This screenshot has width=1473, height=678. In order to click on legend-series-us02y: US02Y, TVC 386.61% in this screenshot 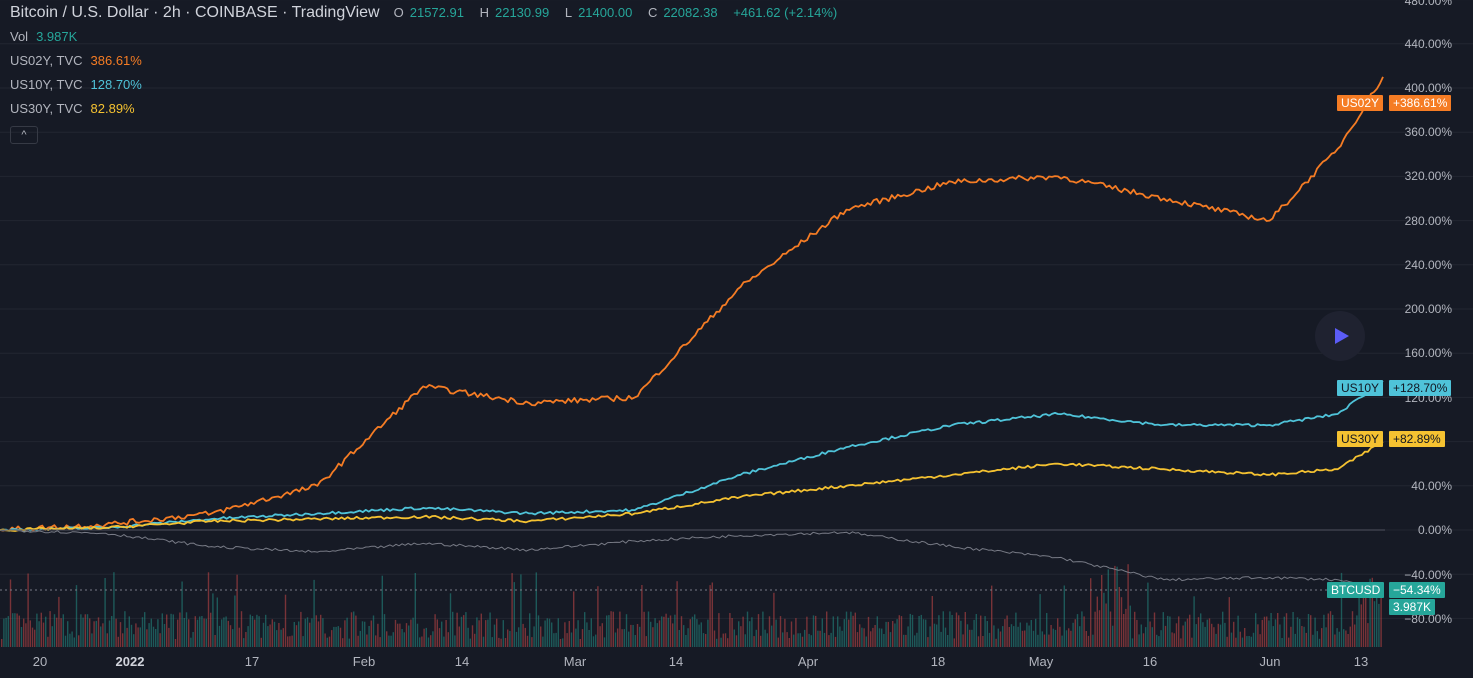, I will do `click(76, 60)`.